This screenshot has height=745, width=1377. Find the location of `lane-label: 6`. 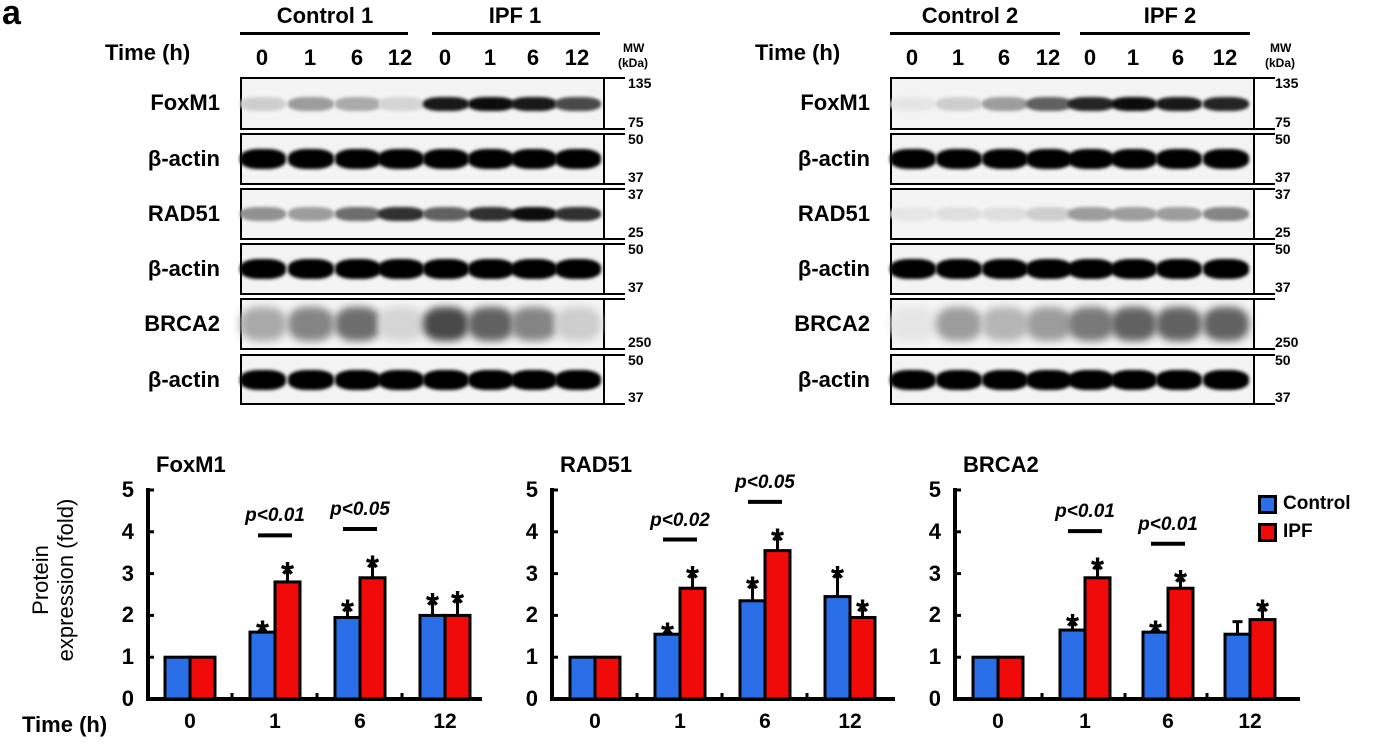

lane-label: 6 is located at coordinates (357, 57).